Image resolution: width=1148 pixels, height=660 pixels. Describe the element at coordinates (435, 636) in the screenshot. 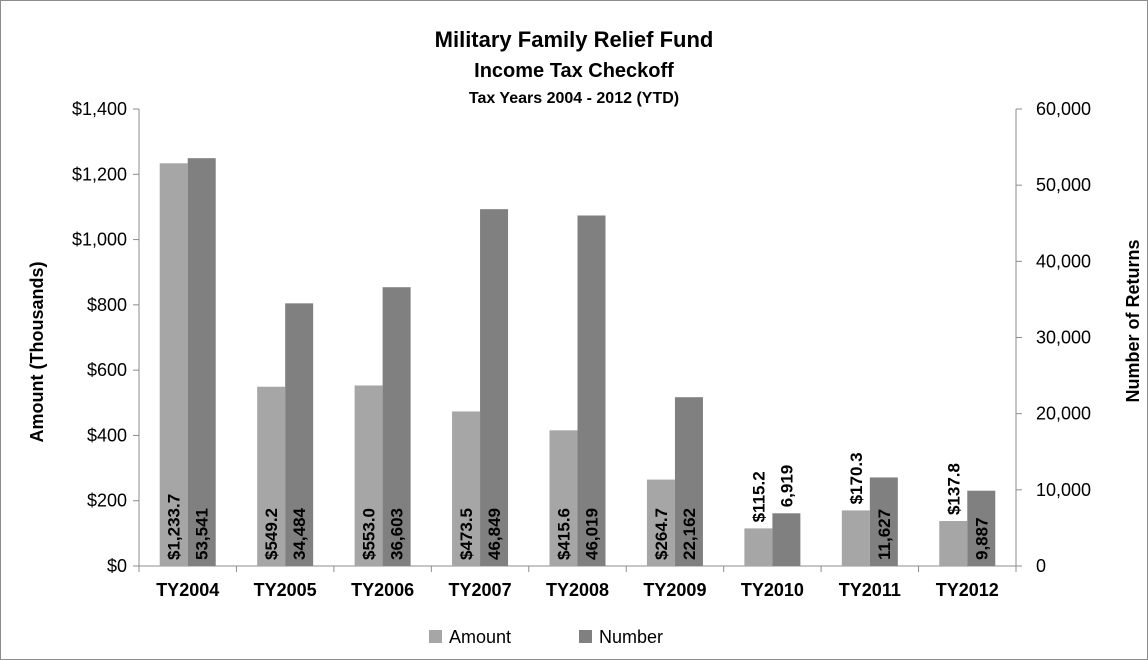

I see `legend-swatch-amount` at that location.